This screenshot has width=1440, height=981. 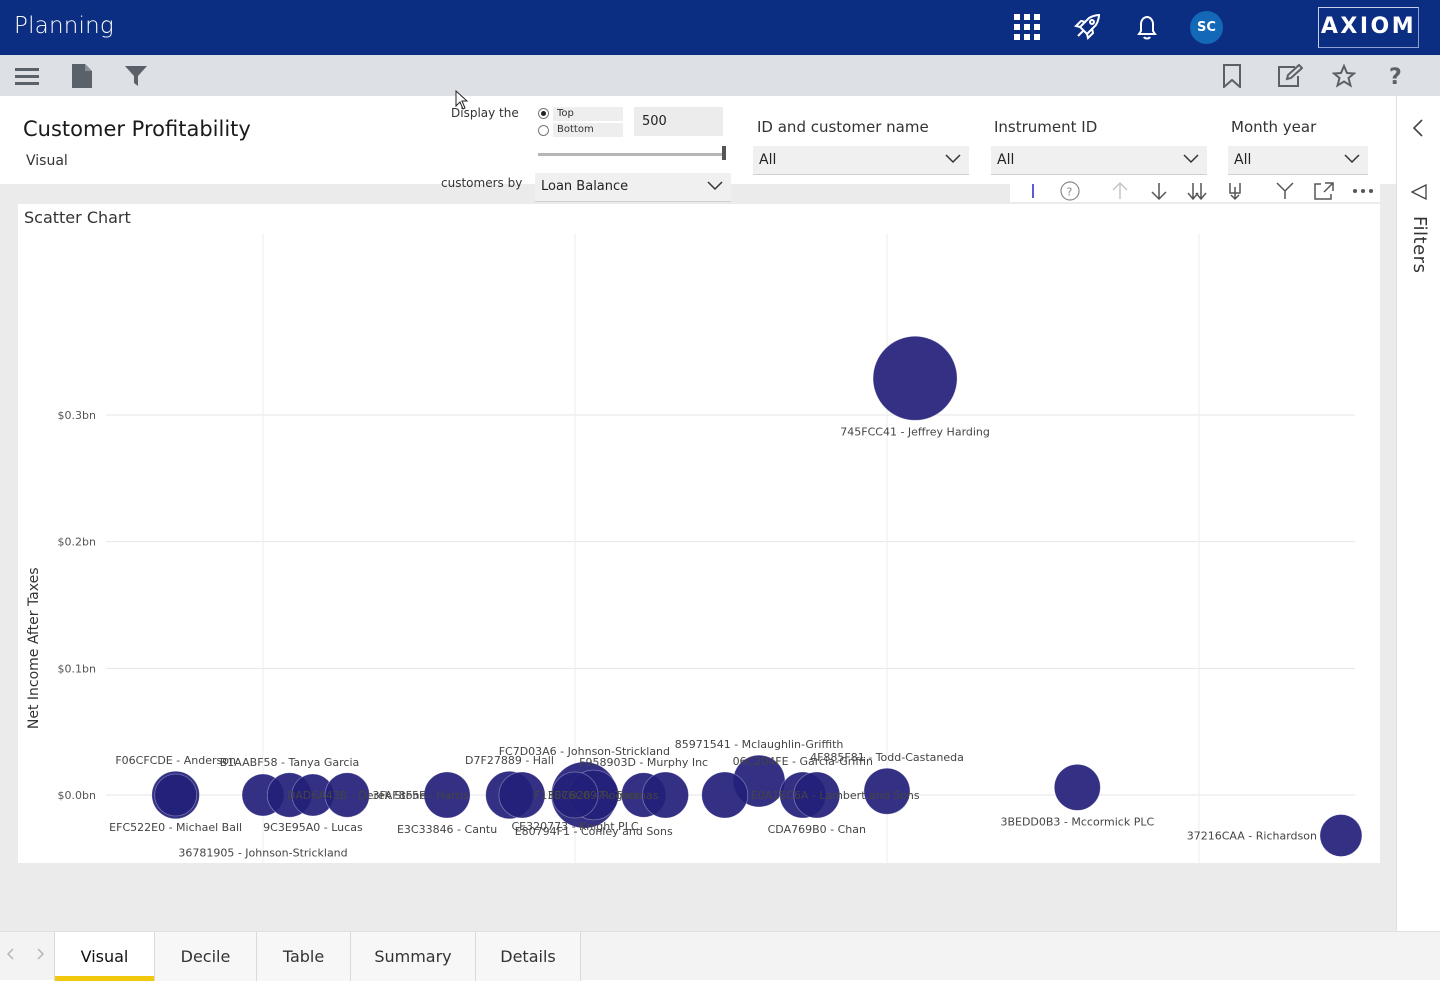 What do you see at coordinates (1046, 127) in the screenshot?
I see `slicer-title-instrument: Instrument ID` at bounding box center [1046, 127].